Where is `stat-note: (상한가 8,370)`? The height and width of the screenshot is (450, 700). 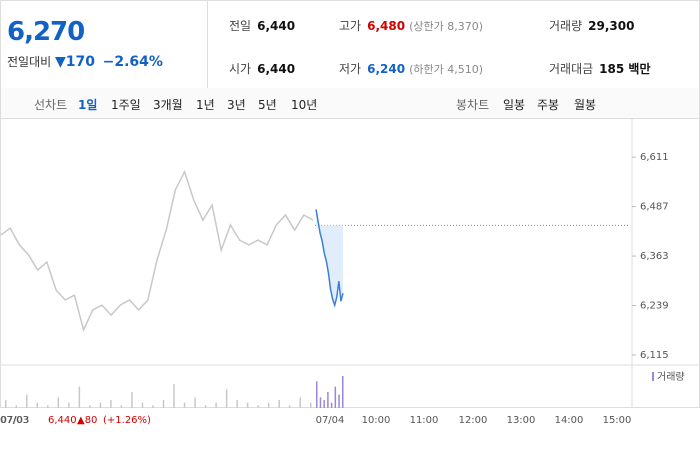
stat-note: (상한가 8,370) is located at coordinates (446, 26).